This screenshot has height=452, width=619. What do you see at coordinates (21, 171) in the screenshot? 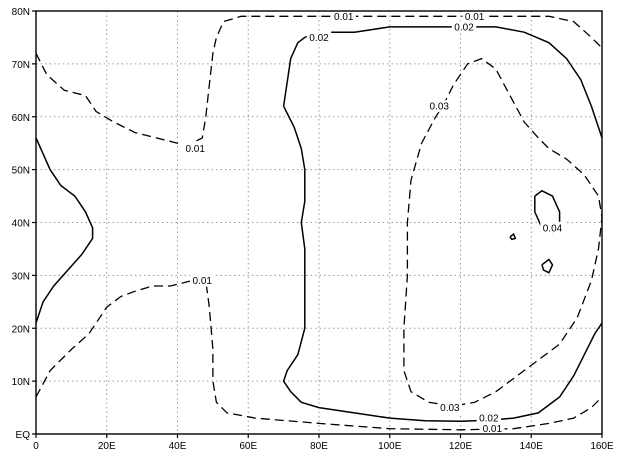
I see `y-tick-label: 50N` at bounding box center [21, 171].